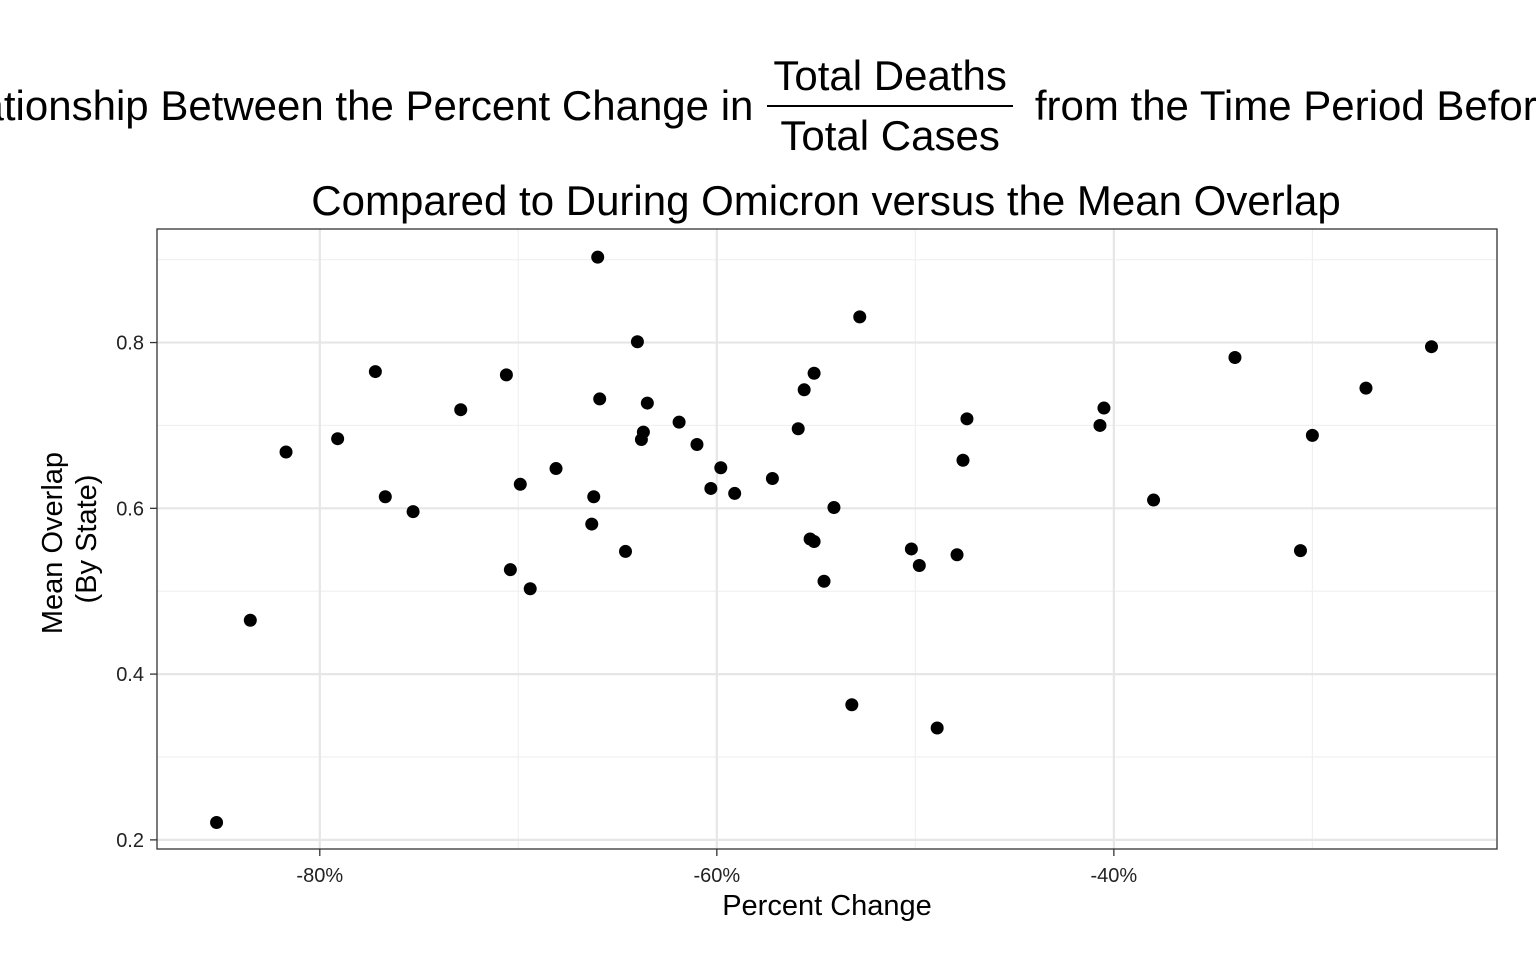  I want to click on title-fraction: Total Deaths Total Cases, so click(890, 107).